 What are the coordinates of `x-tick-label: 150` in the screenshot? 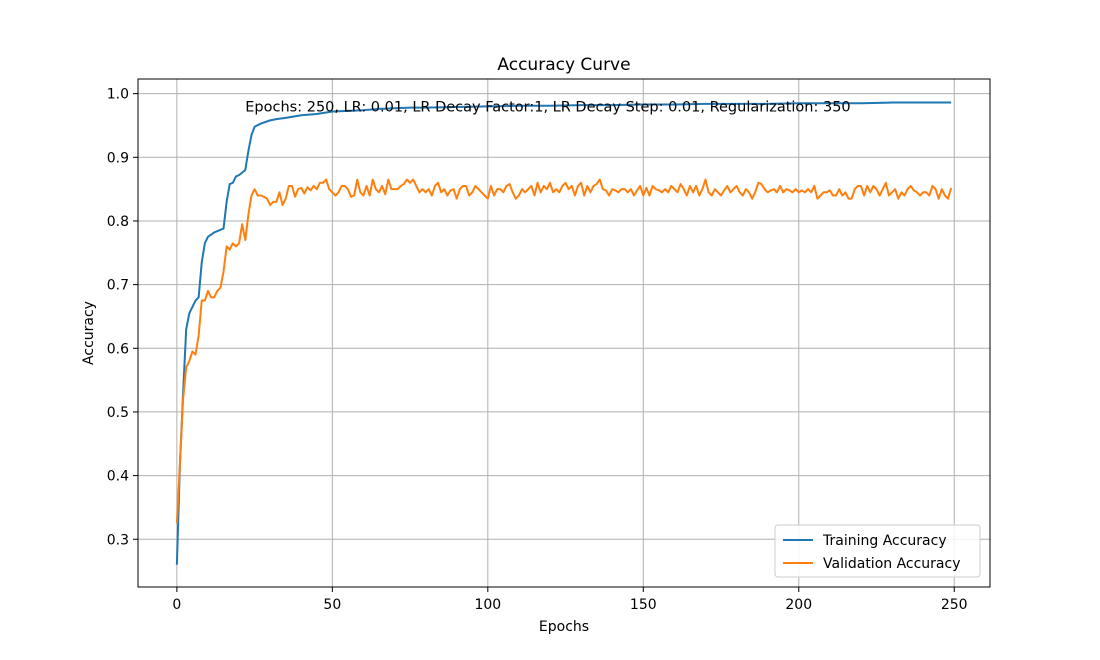 It's located at (643, 605).